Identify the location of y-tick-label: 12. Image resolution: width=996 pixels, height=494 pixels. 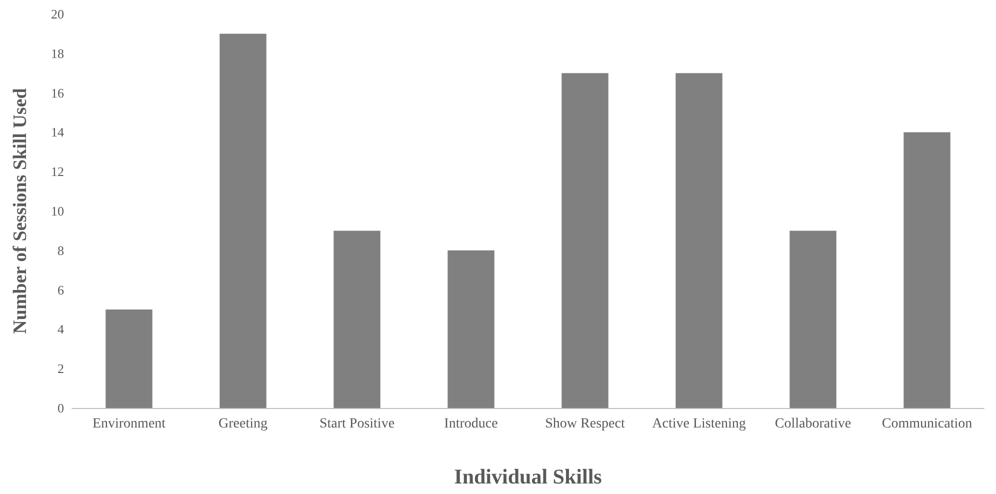
(57, 172).